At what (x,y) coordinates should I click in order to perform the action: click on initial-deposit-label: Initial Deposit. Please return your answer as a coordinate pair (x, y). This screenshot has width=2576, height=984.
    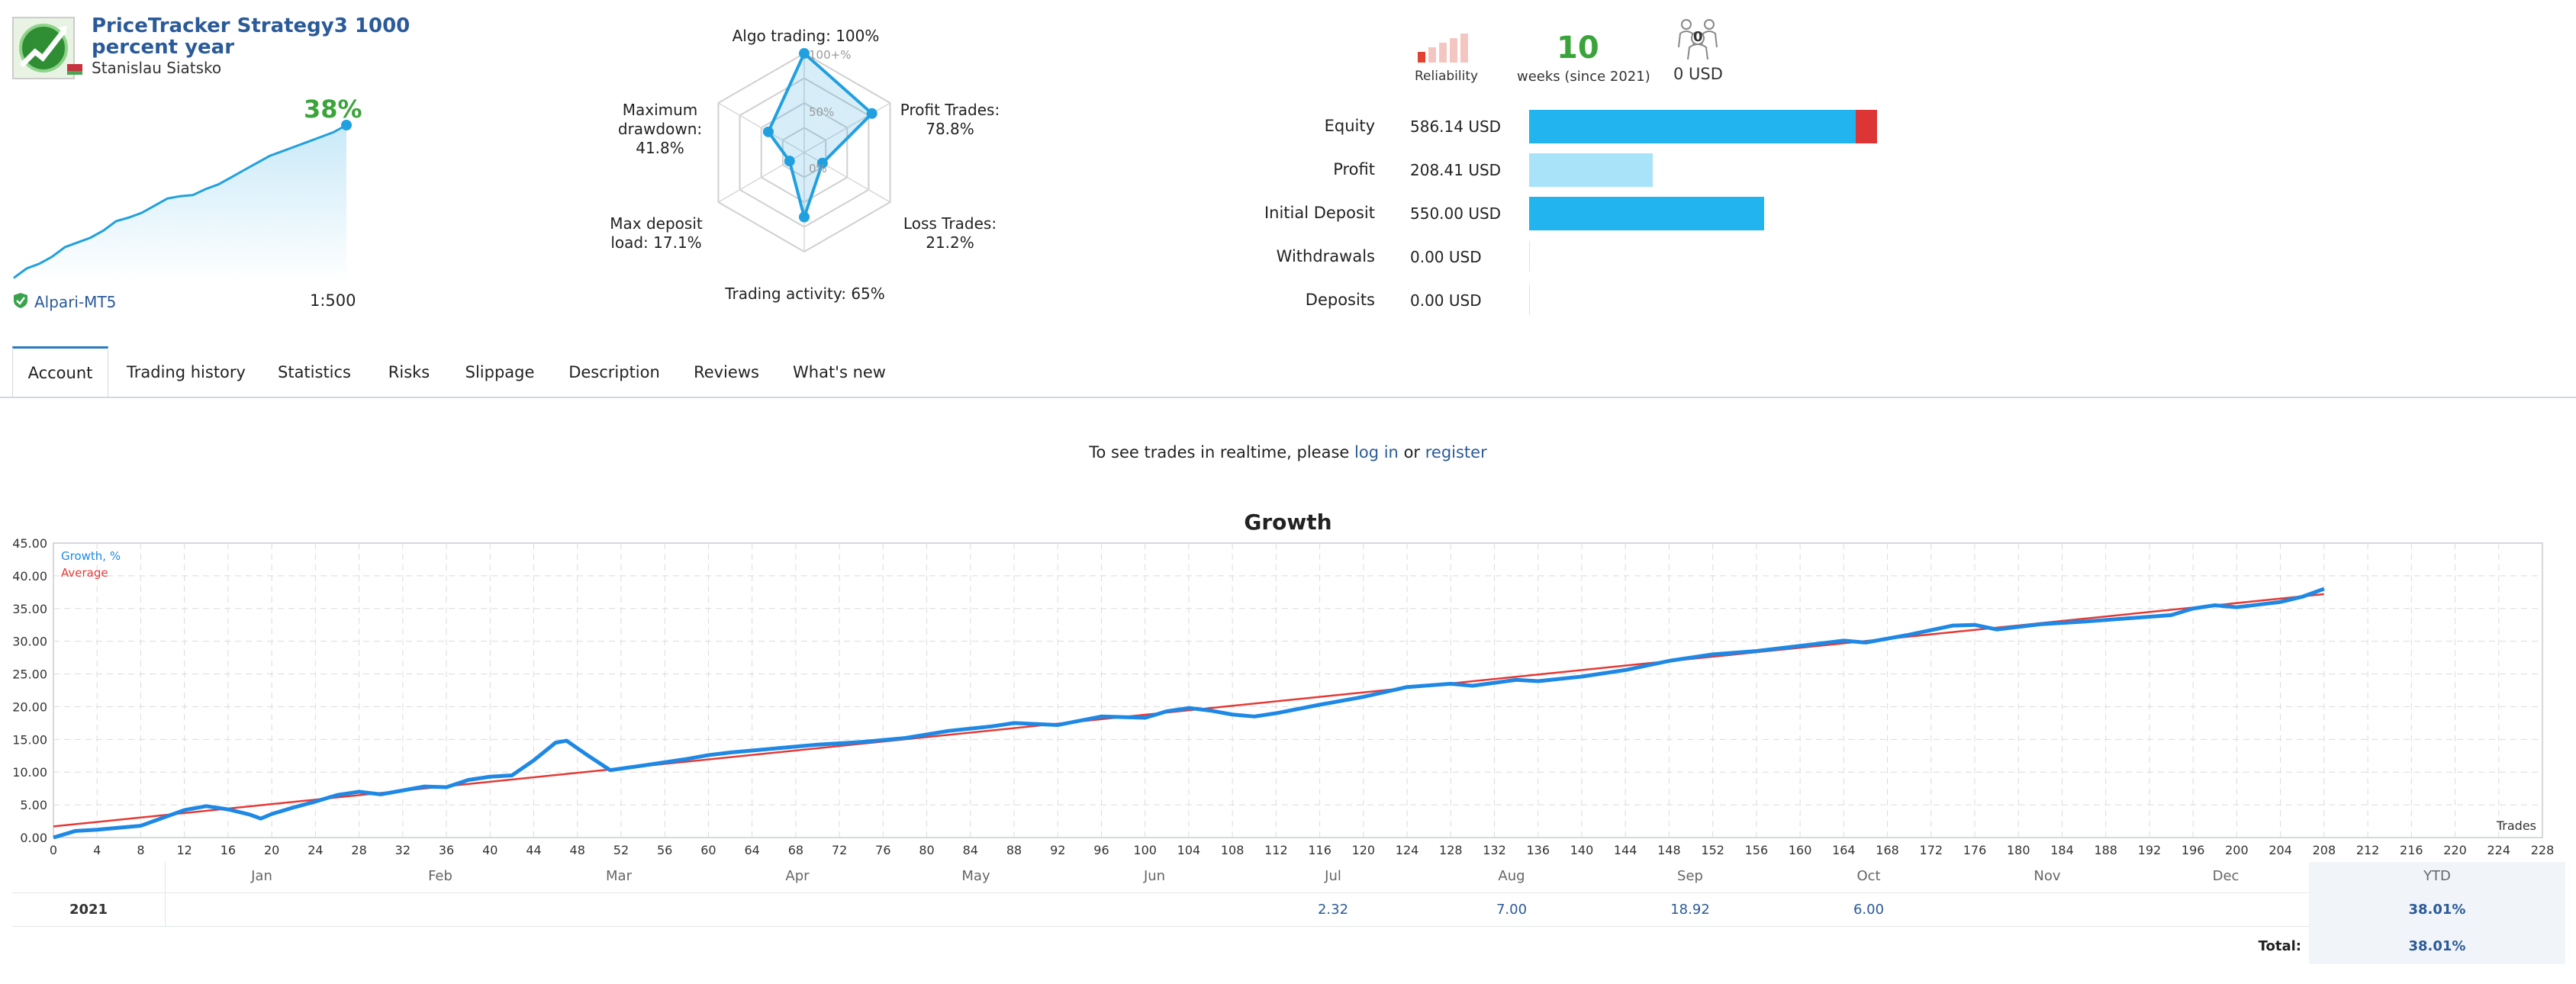
    Looking at the image, I should click on (1319, 213).